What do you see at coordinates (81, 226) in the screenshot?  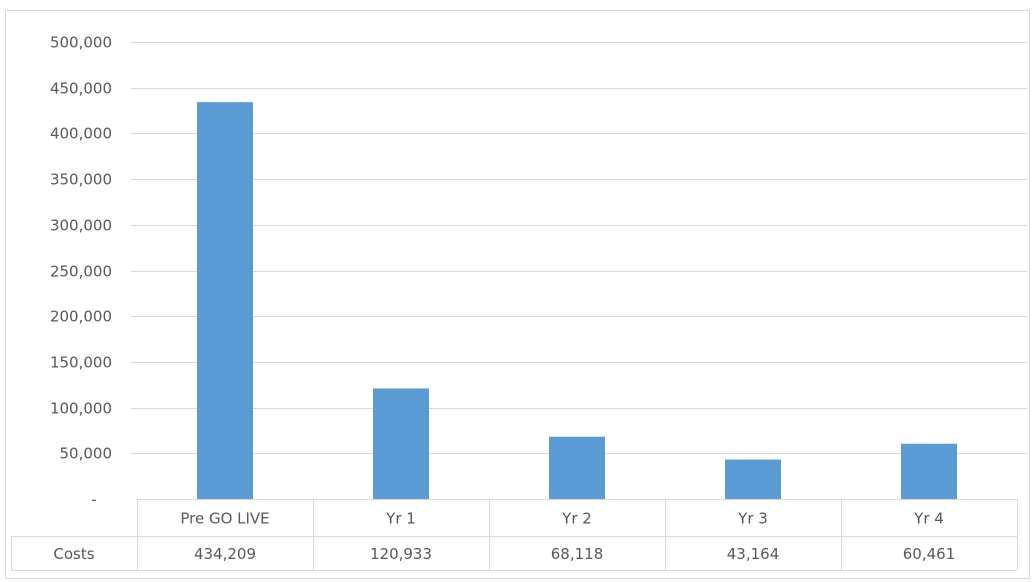 I see `y-tick-label: 300,000` at bounding box center [81, 226].